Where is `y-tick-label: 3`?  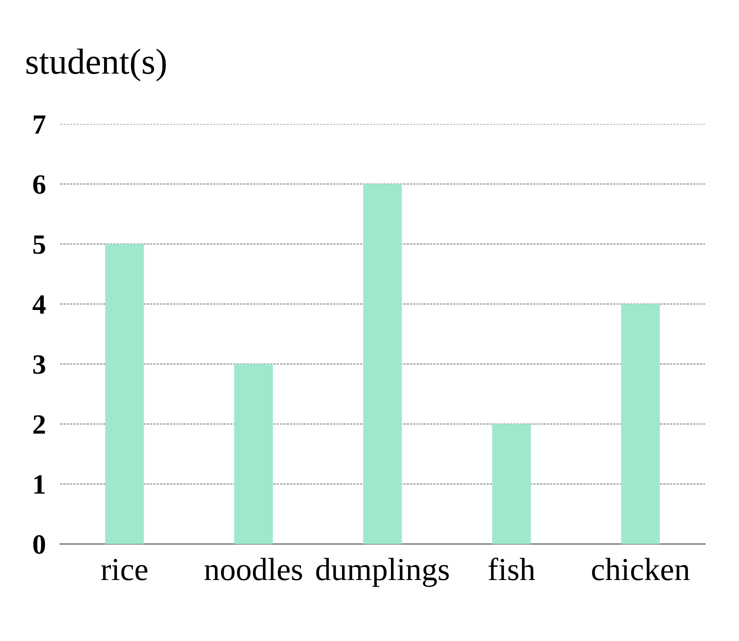 y-tick-label: 3 is located at coordinates (39, 364).